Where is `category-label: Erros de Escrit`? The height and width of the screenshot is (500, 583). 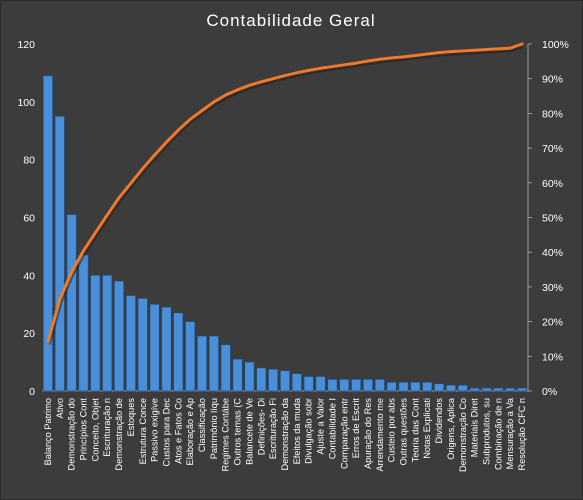
category-label: Erros de Escrit is located at coordinates (356, 428).